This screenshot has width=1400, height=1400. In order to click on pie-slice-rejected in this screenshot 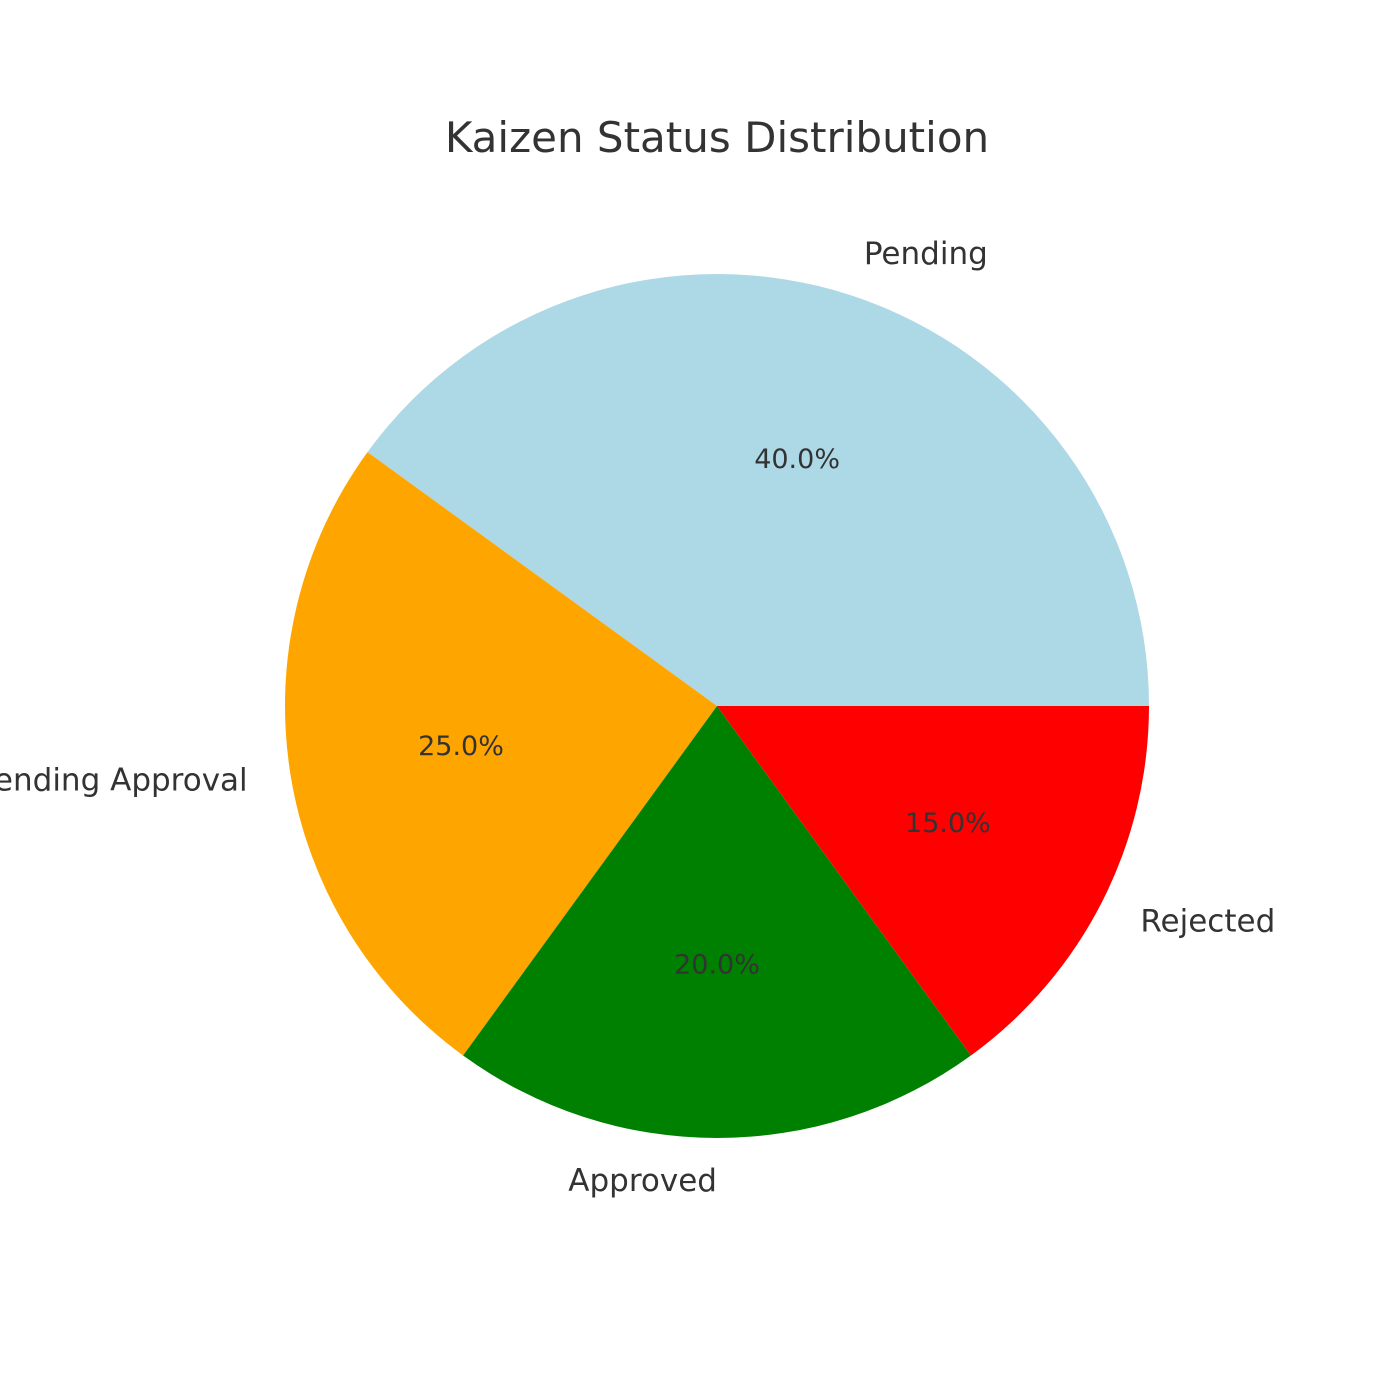, I will do `click(933, 881)`.